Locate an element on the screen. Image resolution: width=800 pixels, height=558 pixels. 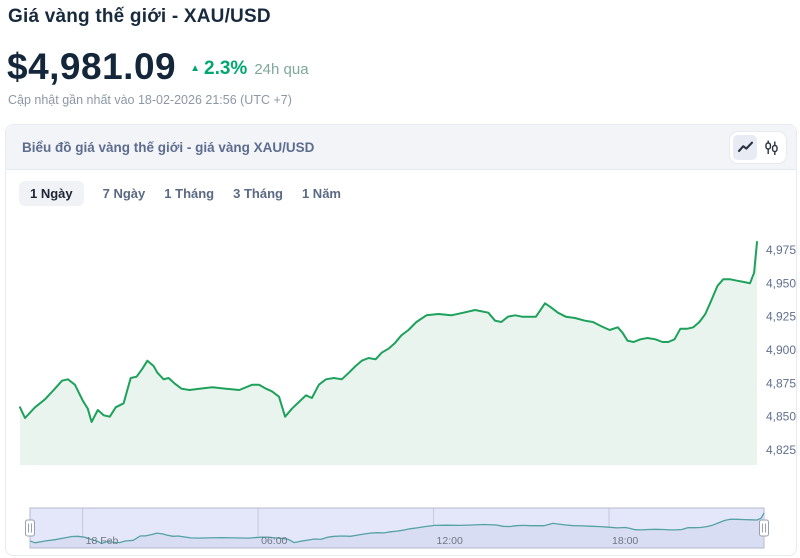
y-axis-label: 4,975 is located at coordinates (781, 250).